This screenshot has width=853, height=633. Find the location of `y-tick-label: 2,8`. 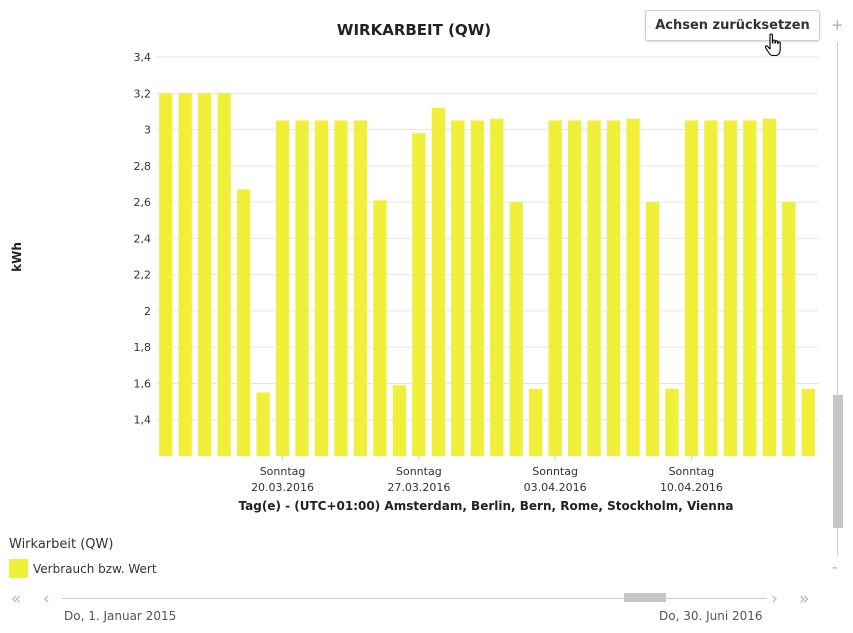

y-tick-label: 2,8 is located at coordinates (143, 166).